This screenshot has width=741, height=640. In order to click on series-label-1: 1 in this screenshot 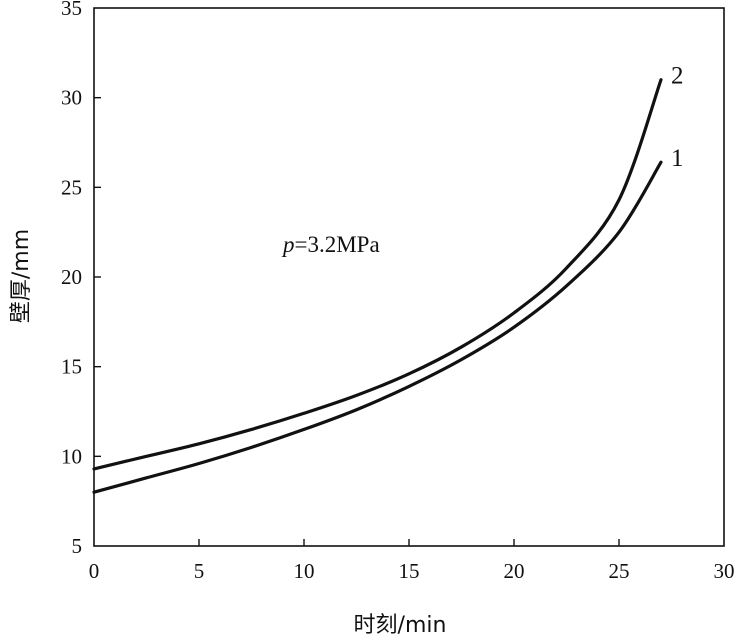, I will do `click(677, 158)`.